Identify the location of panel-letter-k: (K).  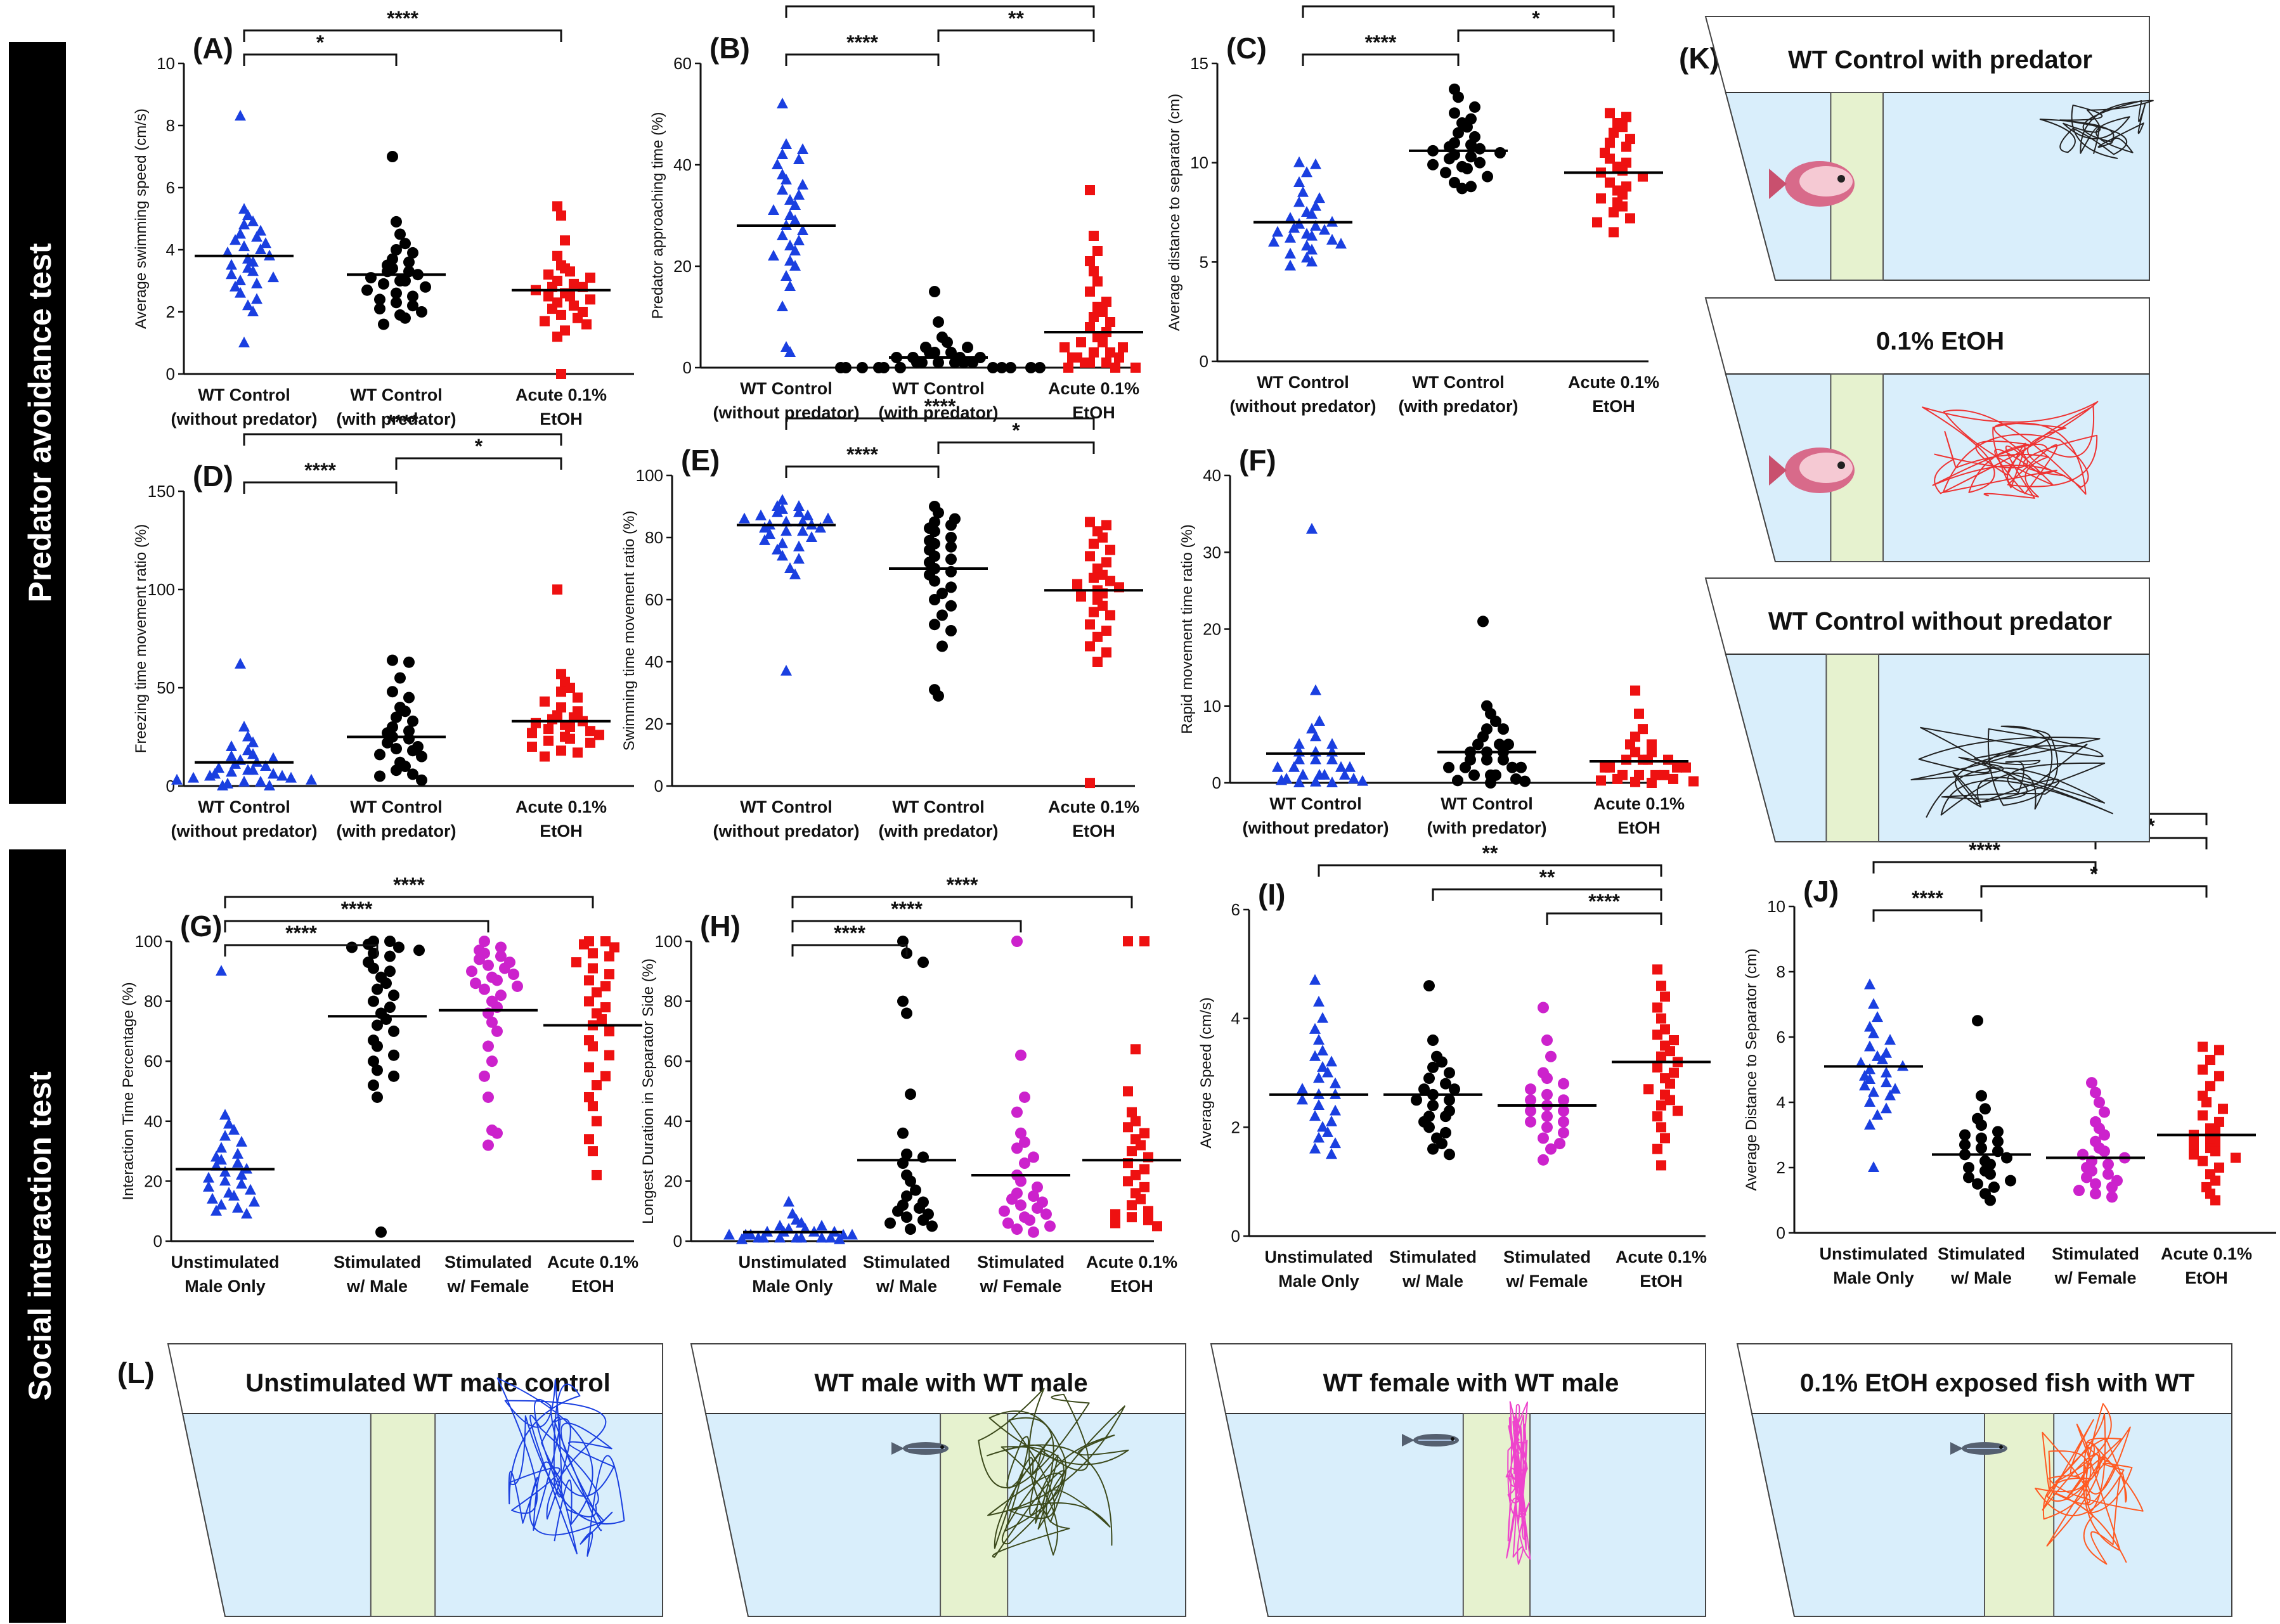
(1700, 59).